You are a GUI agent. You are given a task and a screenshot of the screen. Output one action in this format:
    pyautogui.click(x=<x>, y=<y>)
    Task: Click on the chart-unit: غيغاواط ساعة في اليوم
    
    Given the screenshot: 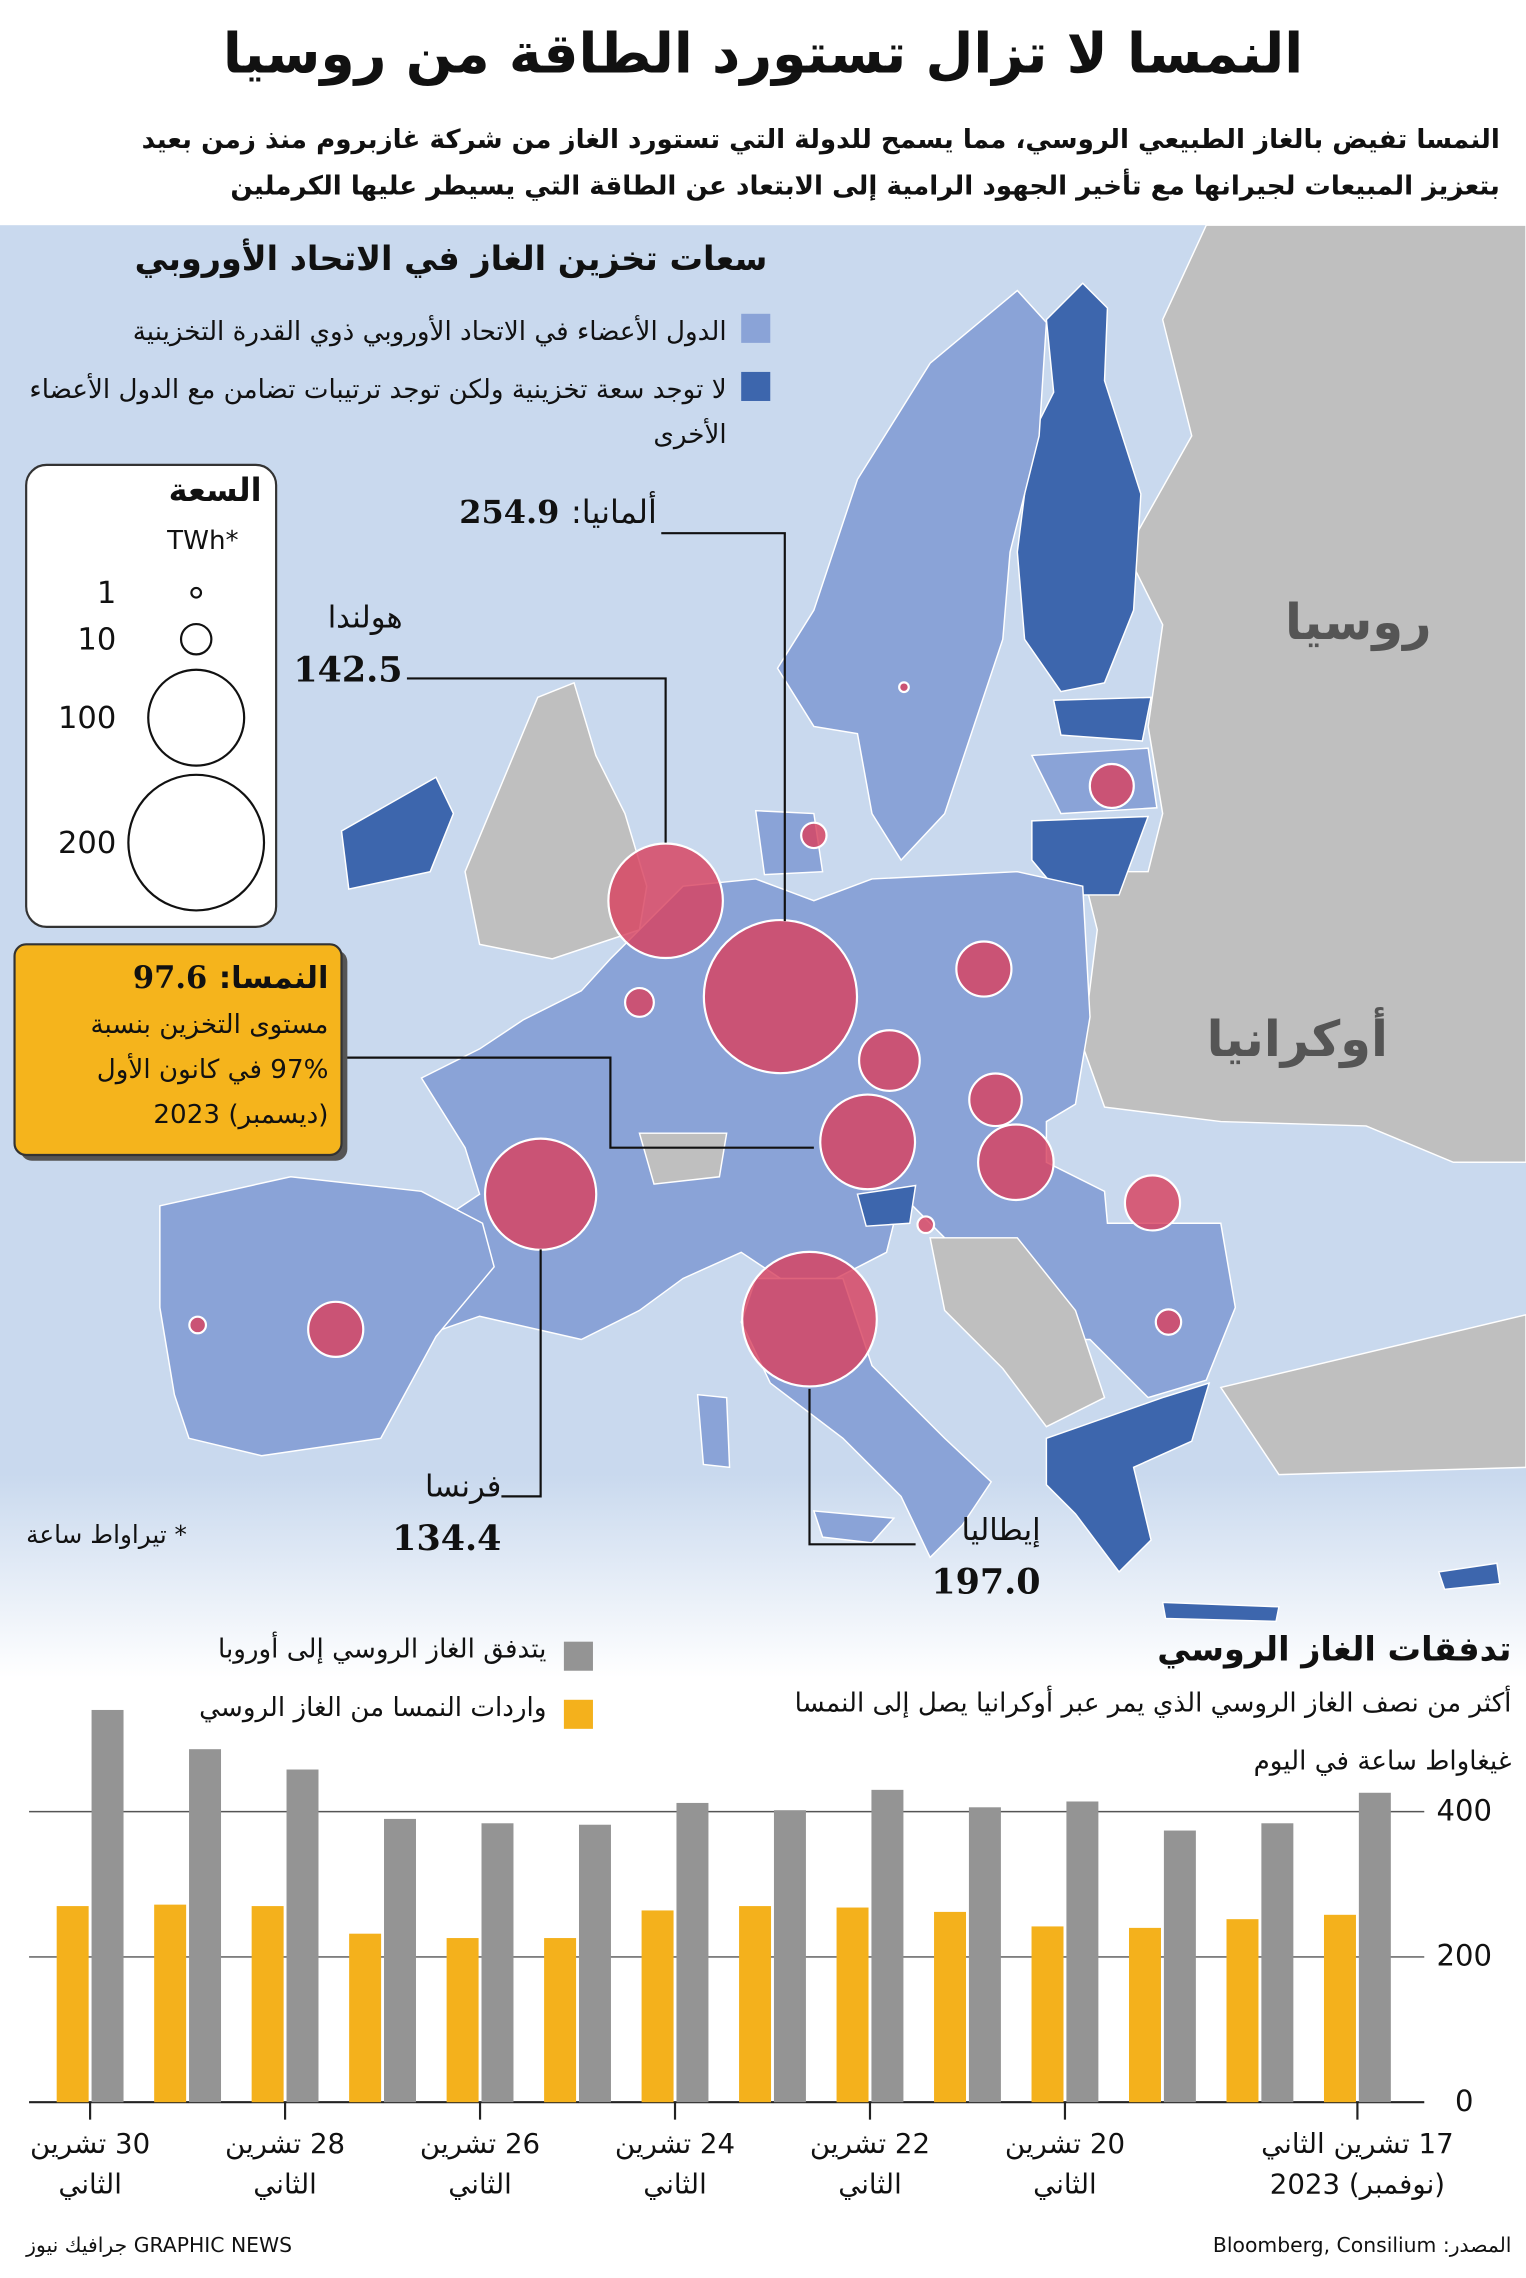 What is the action you would take?
    pyautogui.click(x=1382, y=1761)
    